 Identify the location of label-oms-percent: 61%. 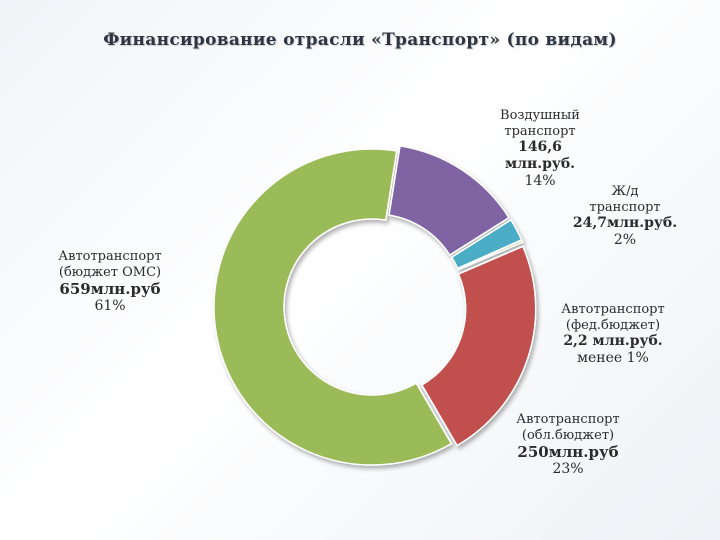
(110, 306).